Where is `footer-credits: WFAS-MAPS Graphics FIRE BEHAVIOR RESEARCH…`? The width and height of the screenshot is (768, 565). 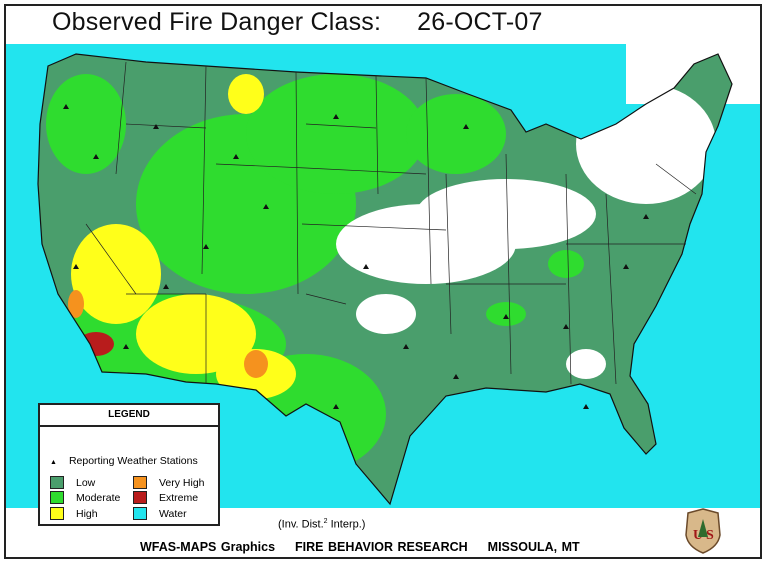 footer-credits: WFAS-MAPS Graphics FIRE BEHAVIOR RESEARCH… is located at coordinates (370, 547).